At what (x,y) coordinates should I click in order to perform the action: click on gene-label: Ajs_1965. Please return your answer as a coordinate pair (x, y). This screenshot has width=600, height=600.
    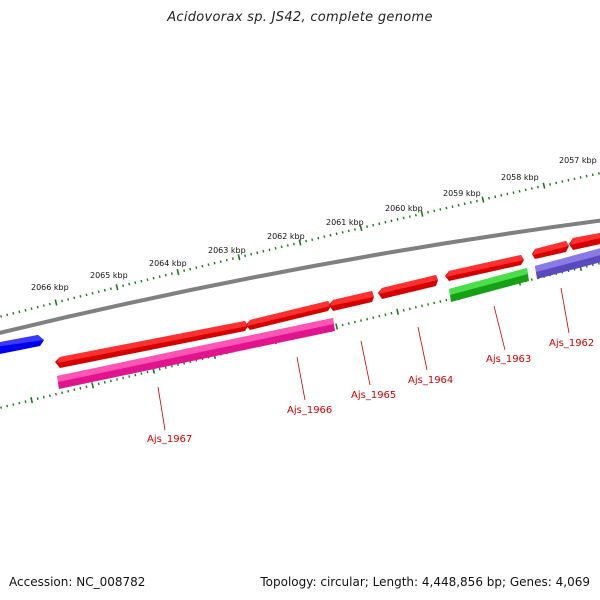
    Looking at the image, I should click on (373, 395).